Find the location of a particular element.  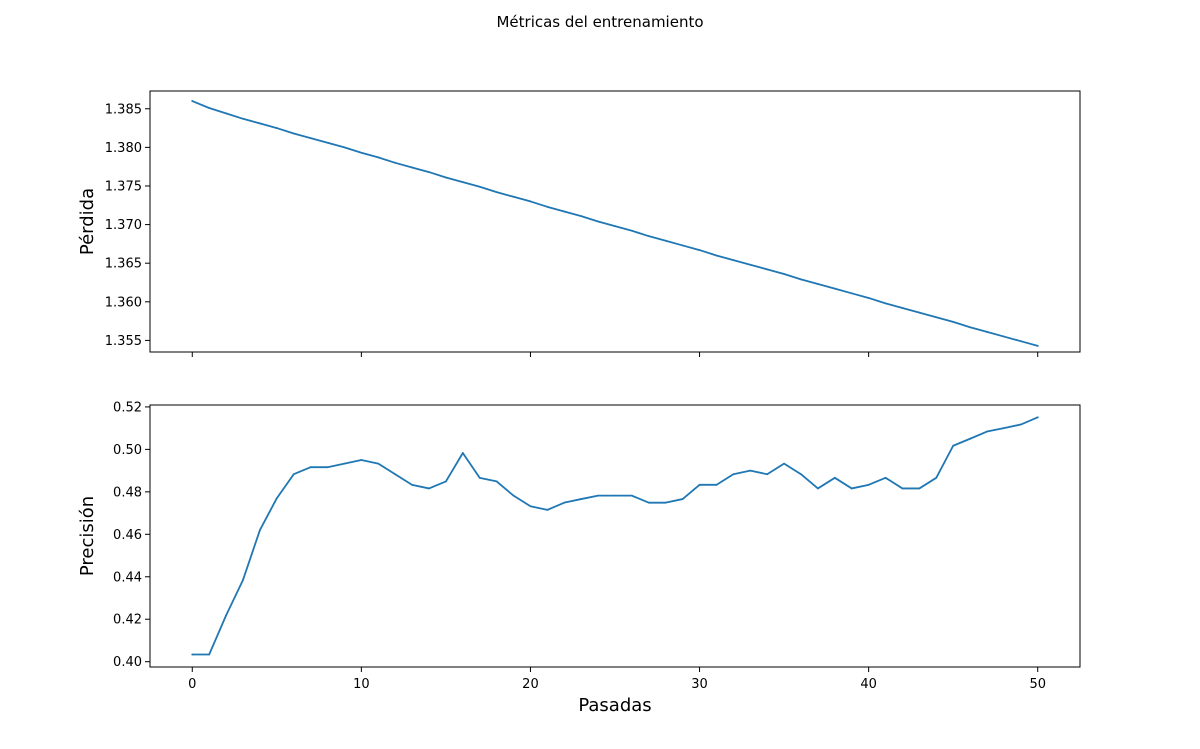

accuracy-ytick-label: 0.48 is located at coordinates (127, 492).